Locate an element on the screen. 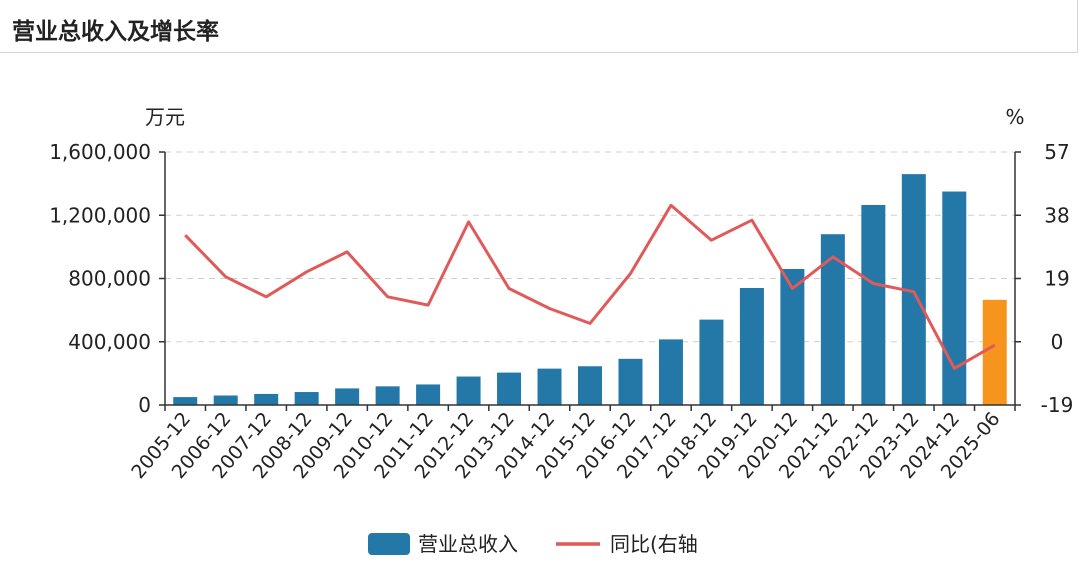 This screenshot has height=567, width=1080. right-tick-label: 57 is located at coordinates (1056, 152).